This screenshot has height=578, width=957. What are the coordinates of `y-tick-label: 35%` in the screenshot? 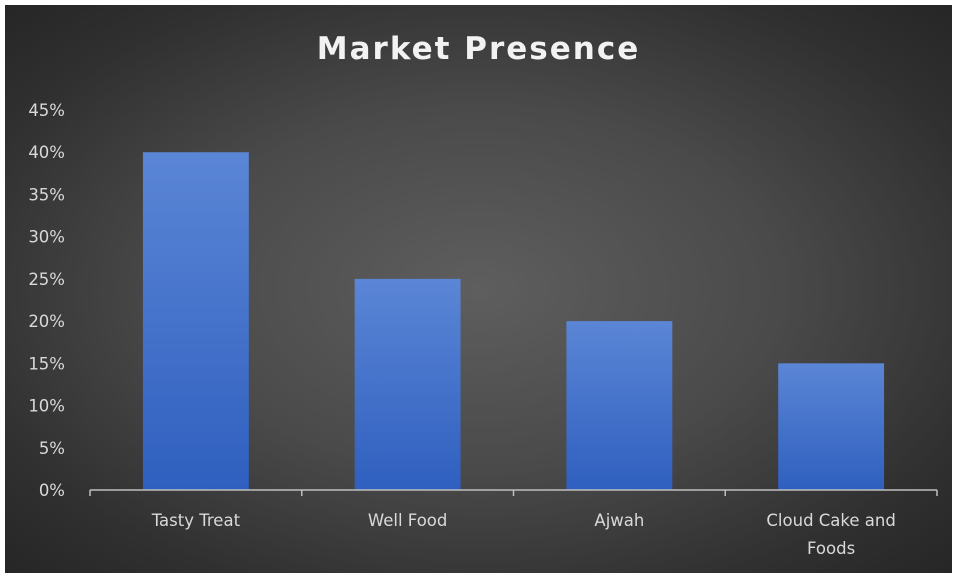 It's located at (46, 194).